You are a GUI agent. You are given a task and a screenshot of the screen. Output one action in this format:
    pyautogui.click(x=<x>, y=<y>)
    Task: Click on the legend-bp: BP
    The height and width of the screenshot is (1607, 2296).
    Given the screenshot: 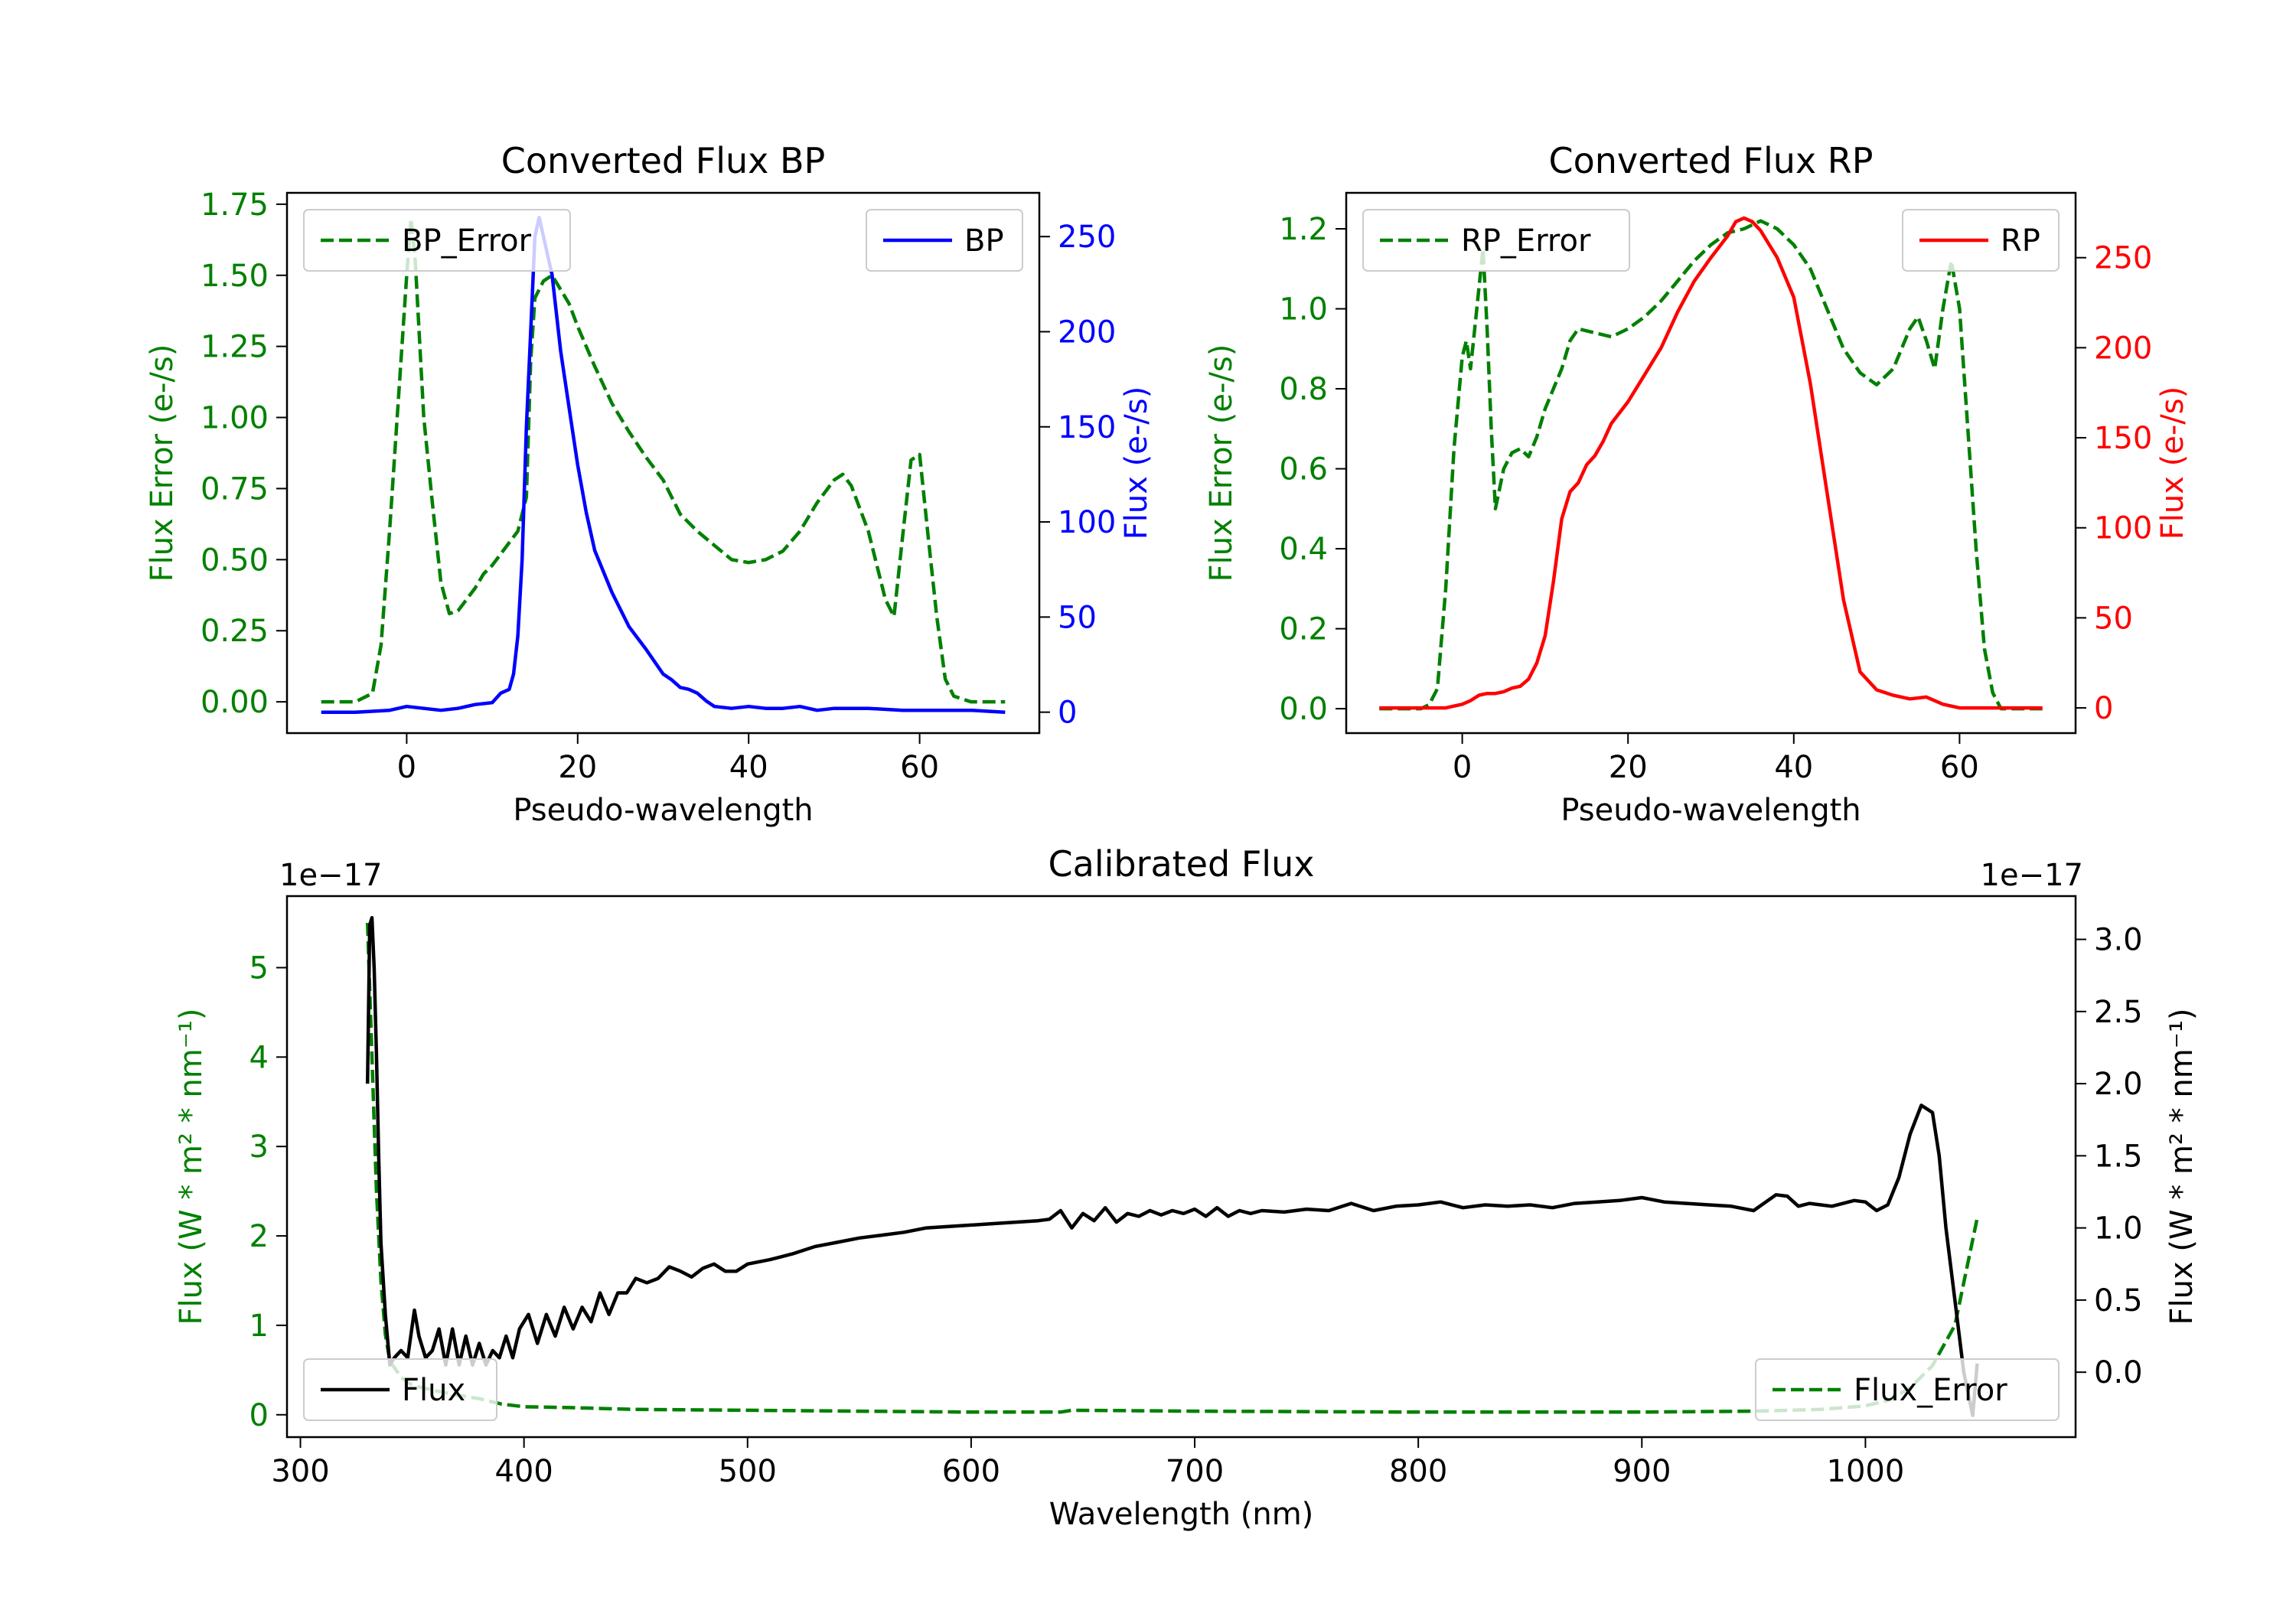 What is the action you would take?
    pyautogui.click(x=944, y=240)
    